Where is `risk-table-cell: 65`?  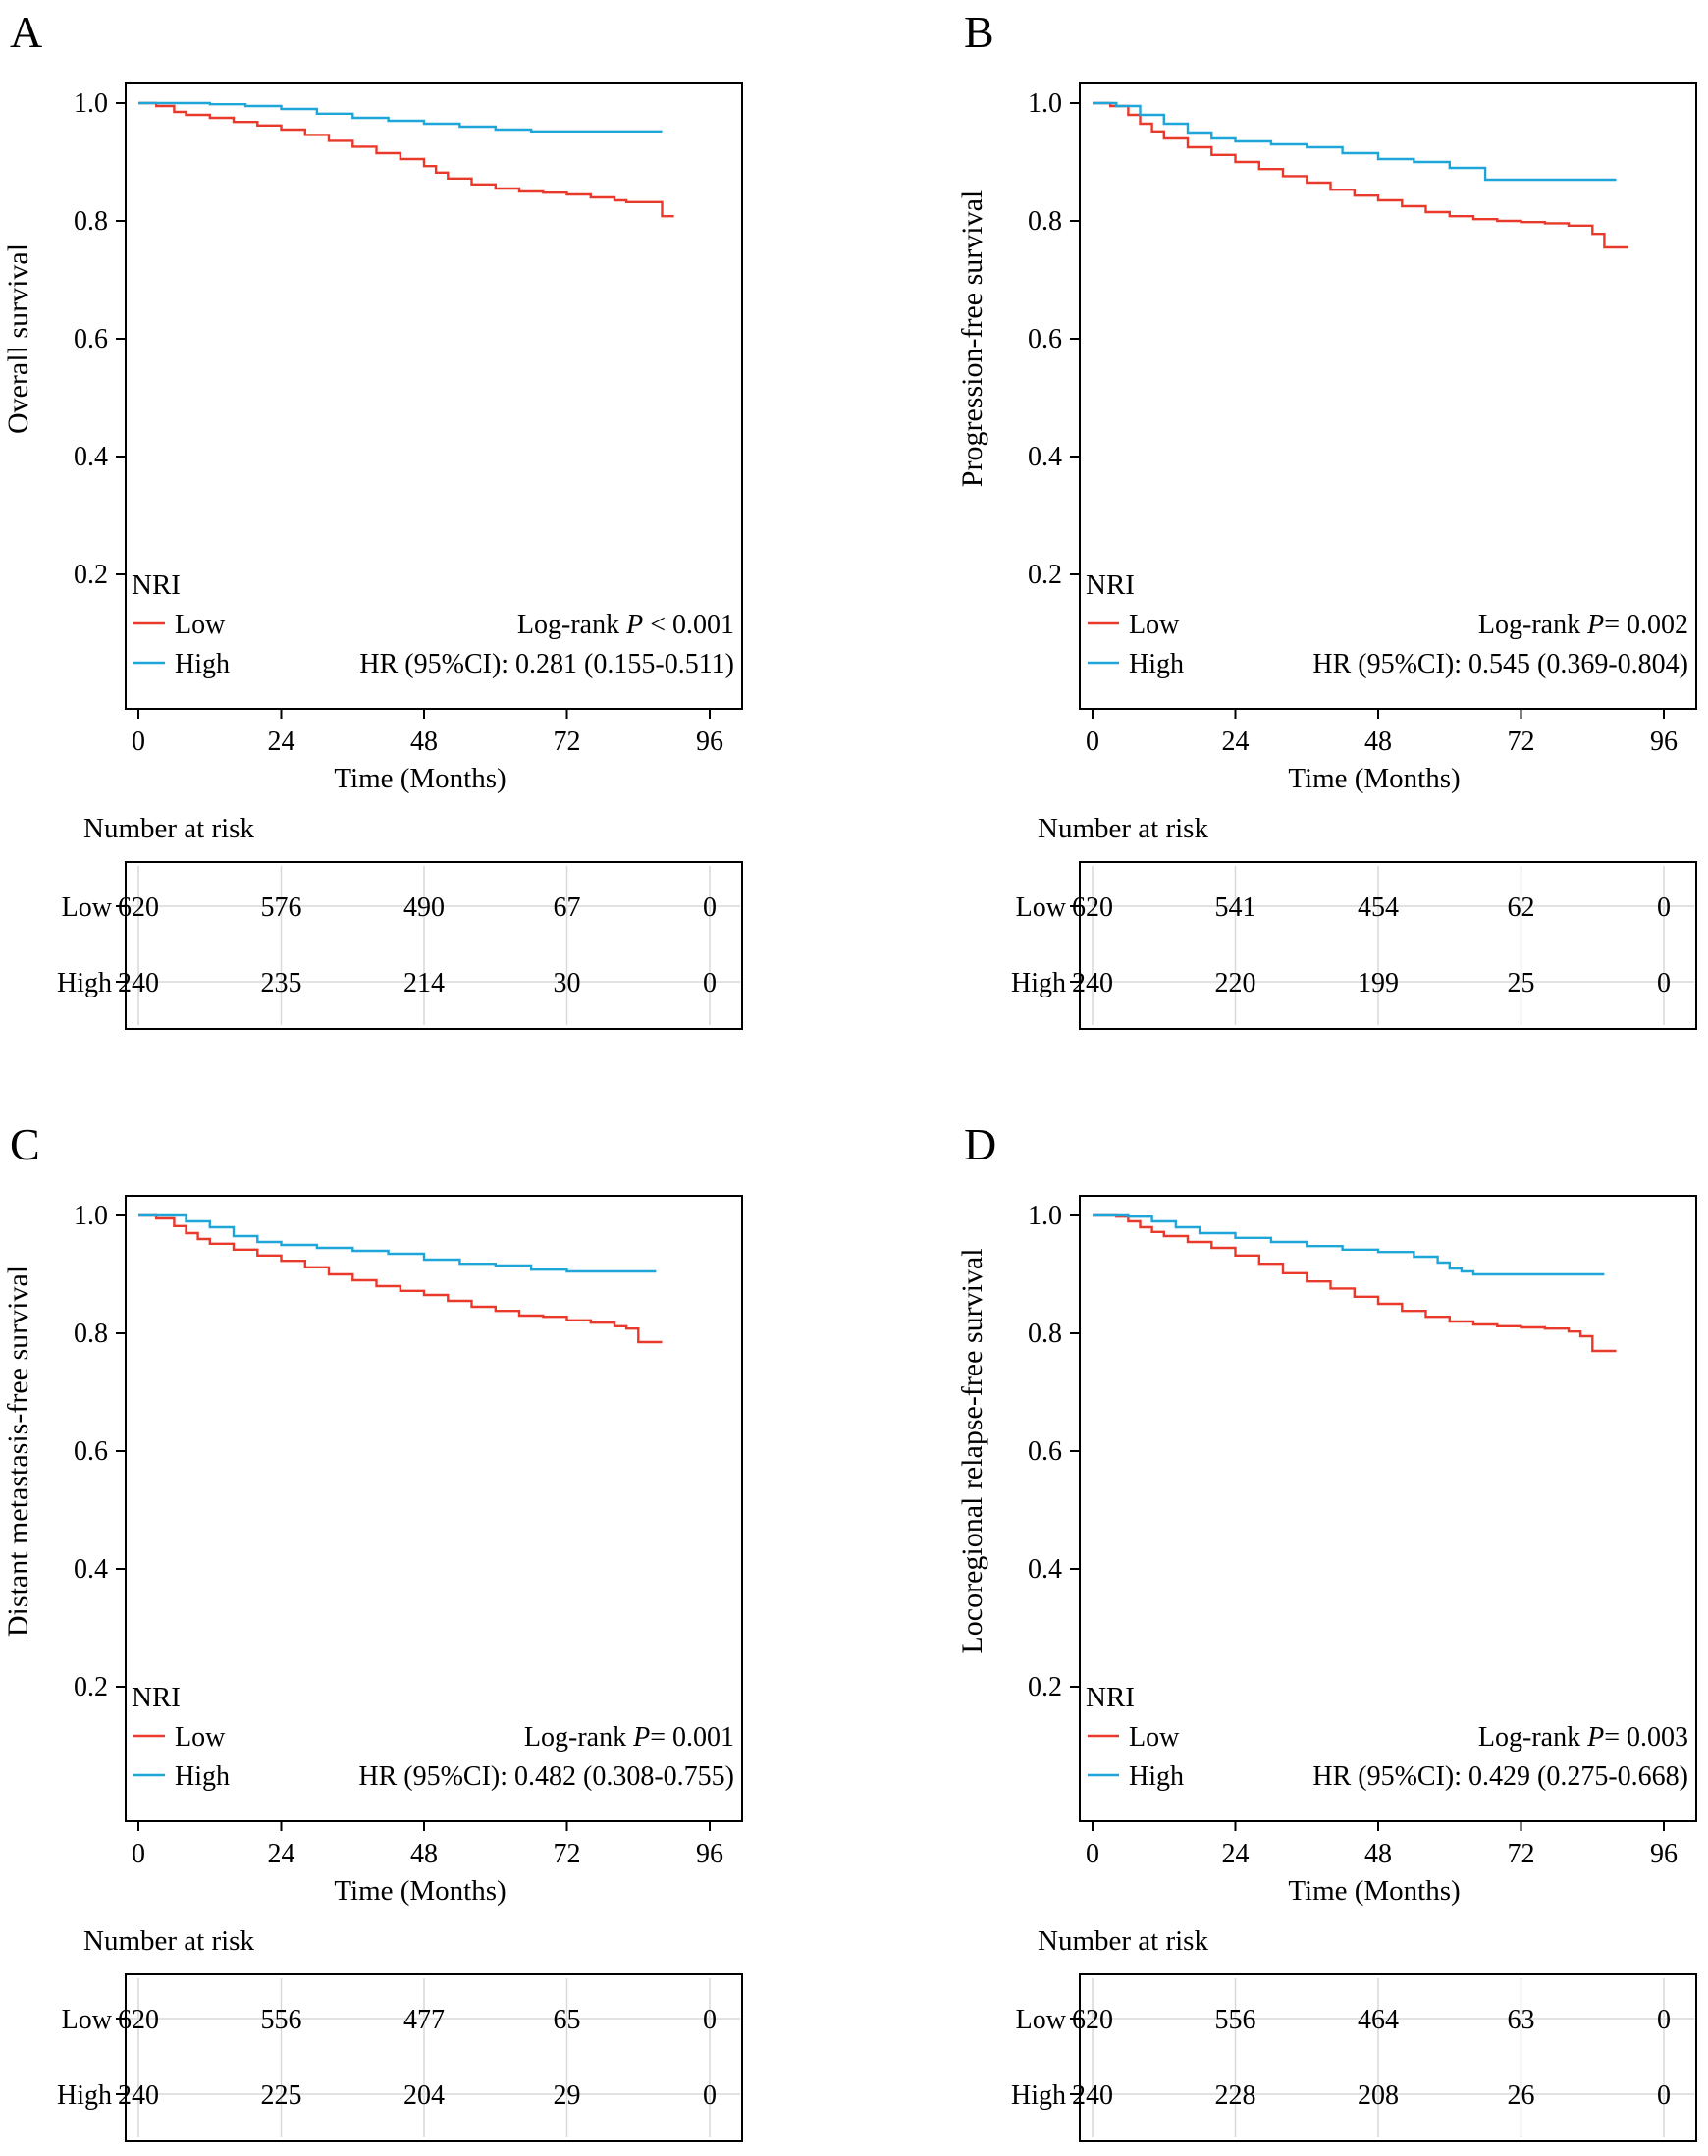 risk-table-cell: 65 is located at coordinates (567, 2020).